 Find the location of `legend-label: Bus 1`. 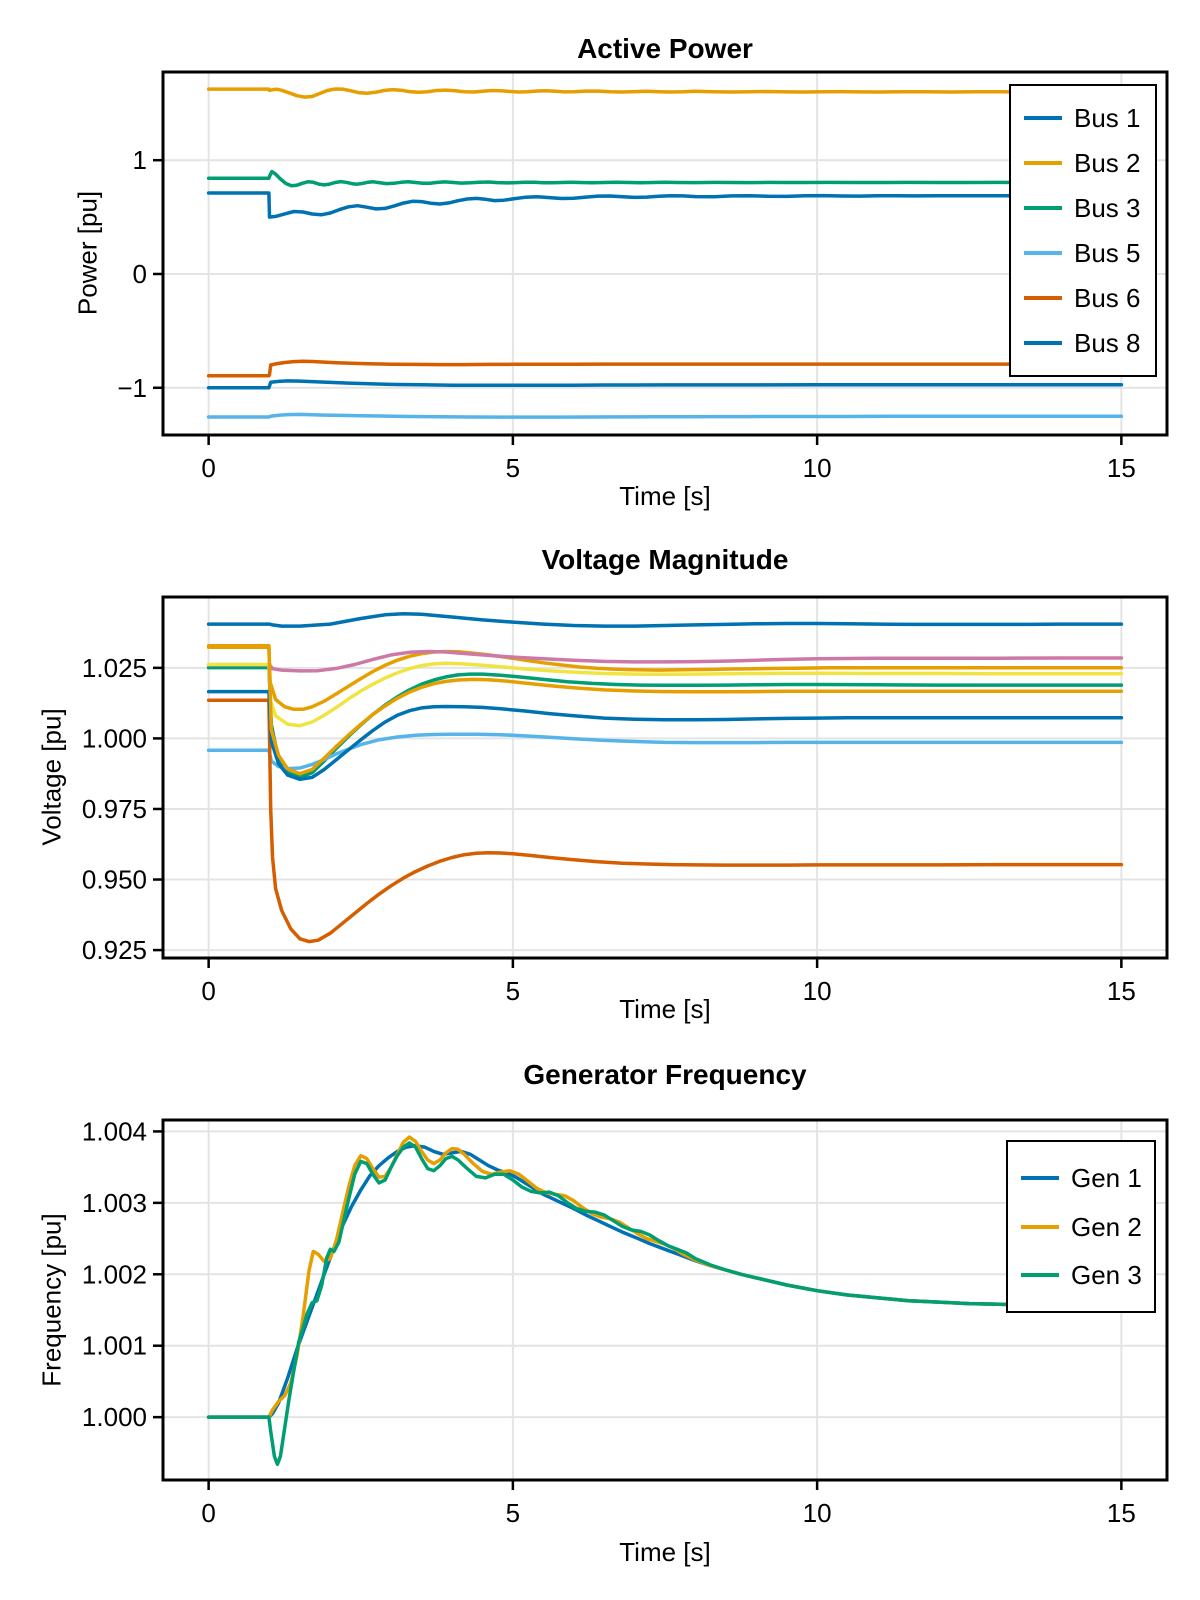

legend-label: Bus 1 is located at coordinates (1107, 118).